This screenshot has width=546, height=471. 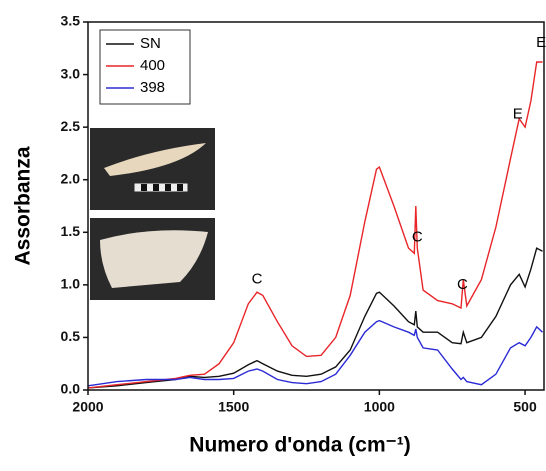 What do you see at coordinates (152, 169) in the screenshot?
I see `photo-top` at bounding box center [152, 169].